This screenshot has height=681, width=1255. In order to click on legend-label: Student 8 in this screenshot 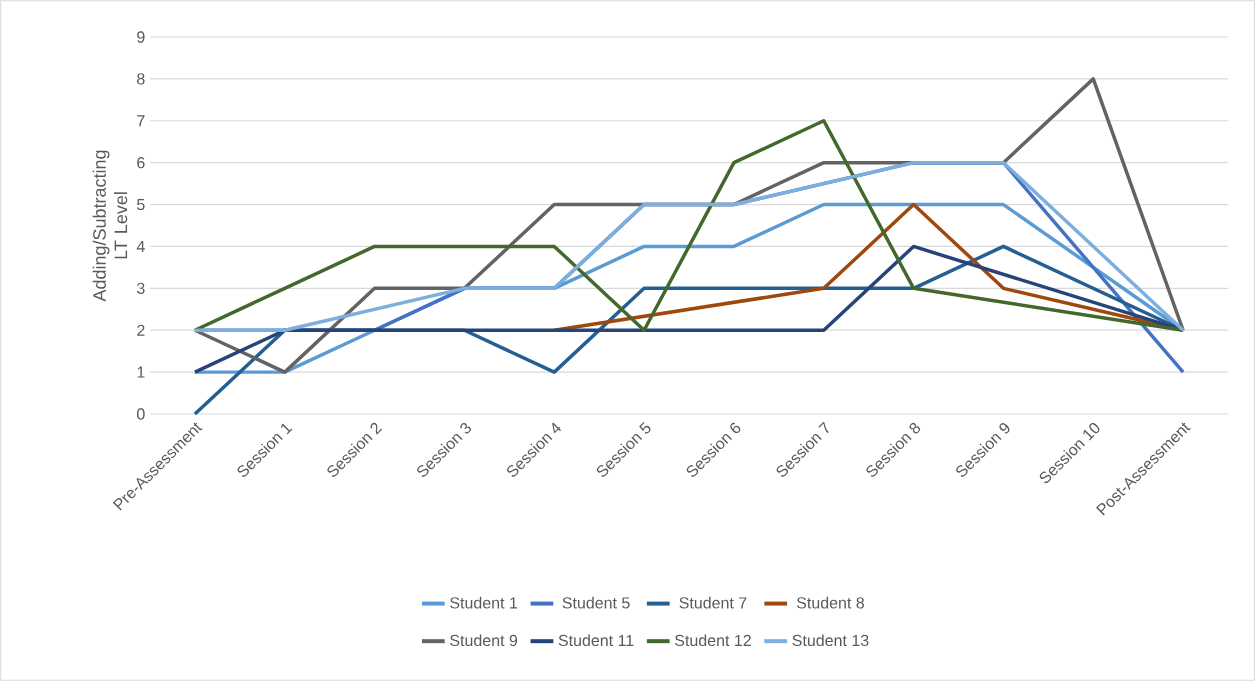, I will do `click(830, 602)`.